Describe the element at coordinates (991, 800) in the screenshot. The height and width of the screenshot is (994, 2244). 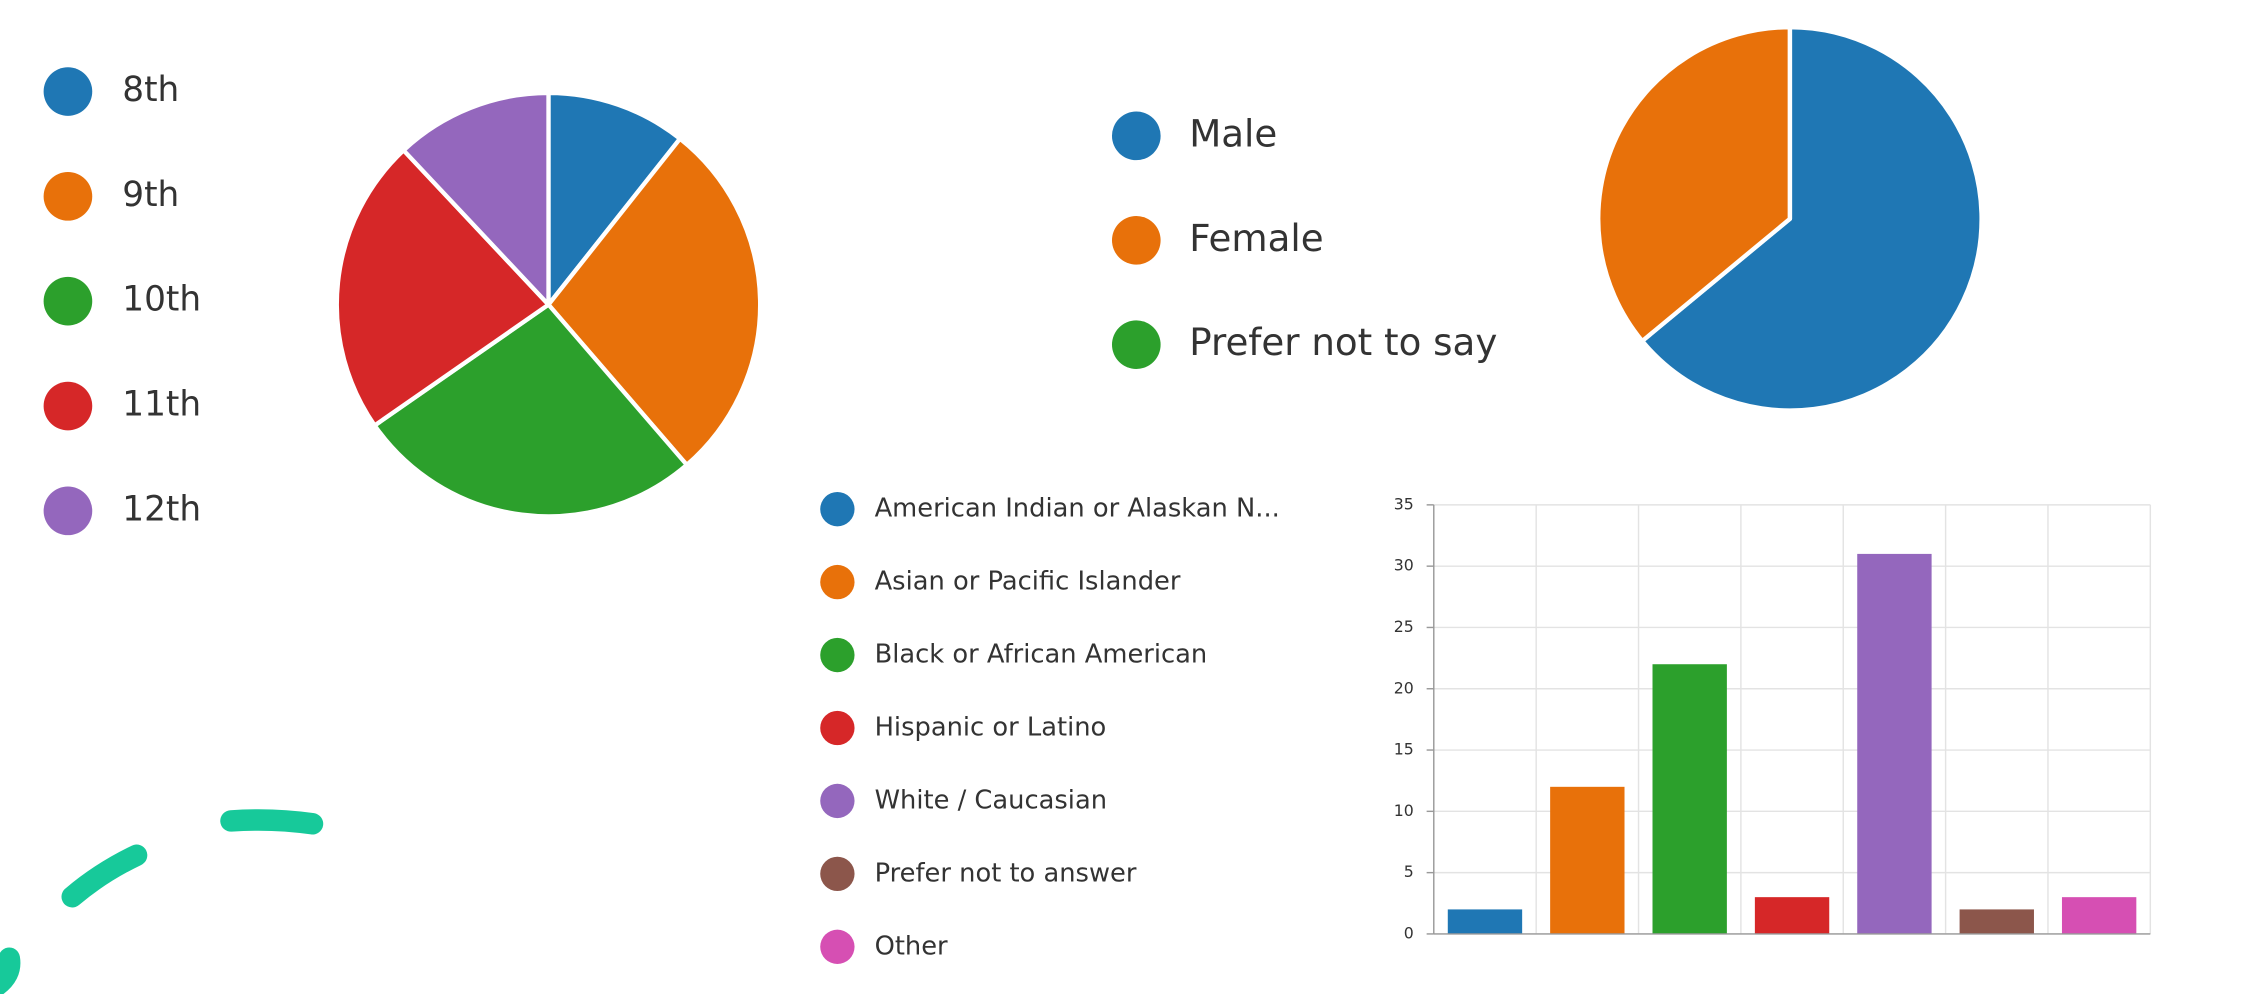
I see `legend-label: White / Caucasian` at that location.